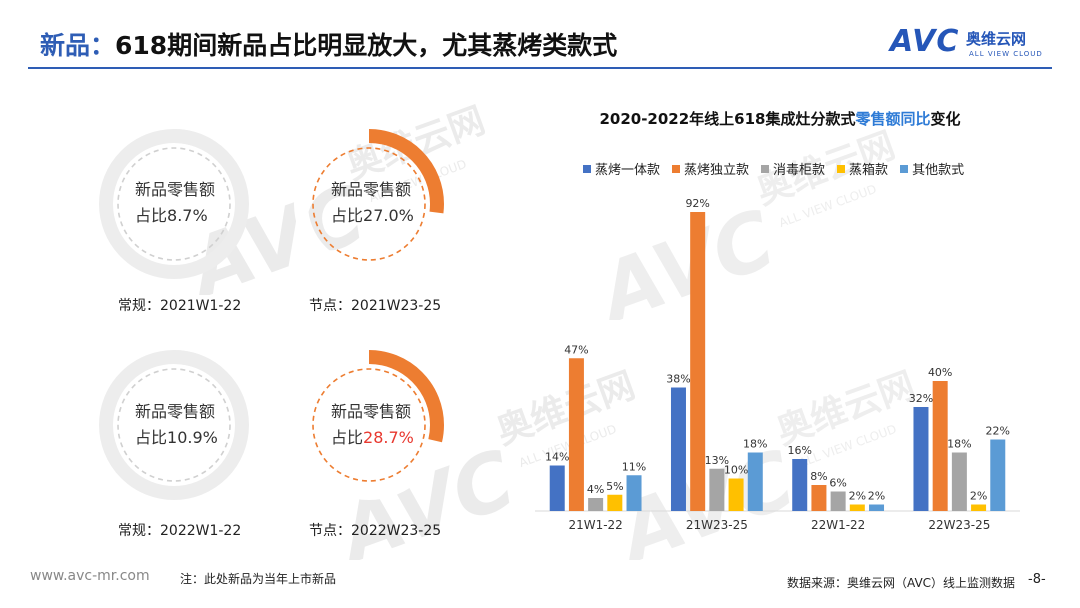 Image resolution: width=1080 pixels, height=608 pixels. I want to click on bar-value-label: 16%, so click(799, 450).